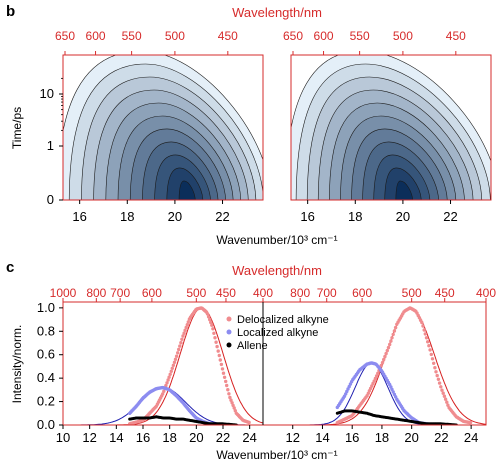 The image size is (498, 465). What do you see at coordinates (486, 293) in the screenshot?
I see `top-tick-label: 400` at bounding box center [486, 293].